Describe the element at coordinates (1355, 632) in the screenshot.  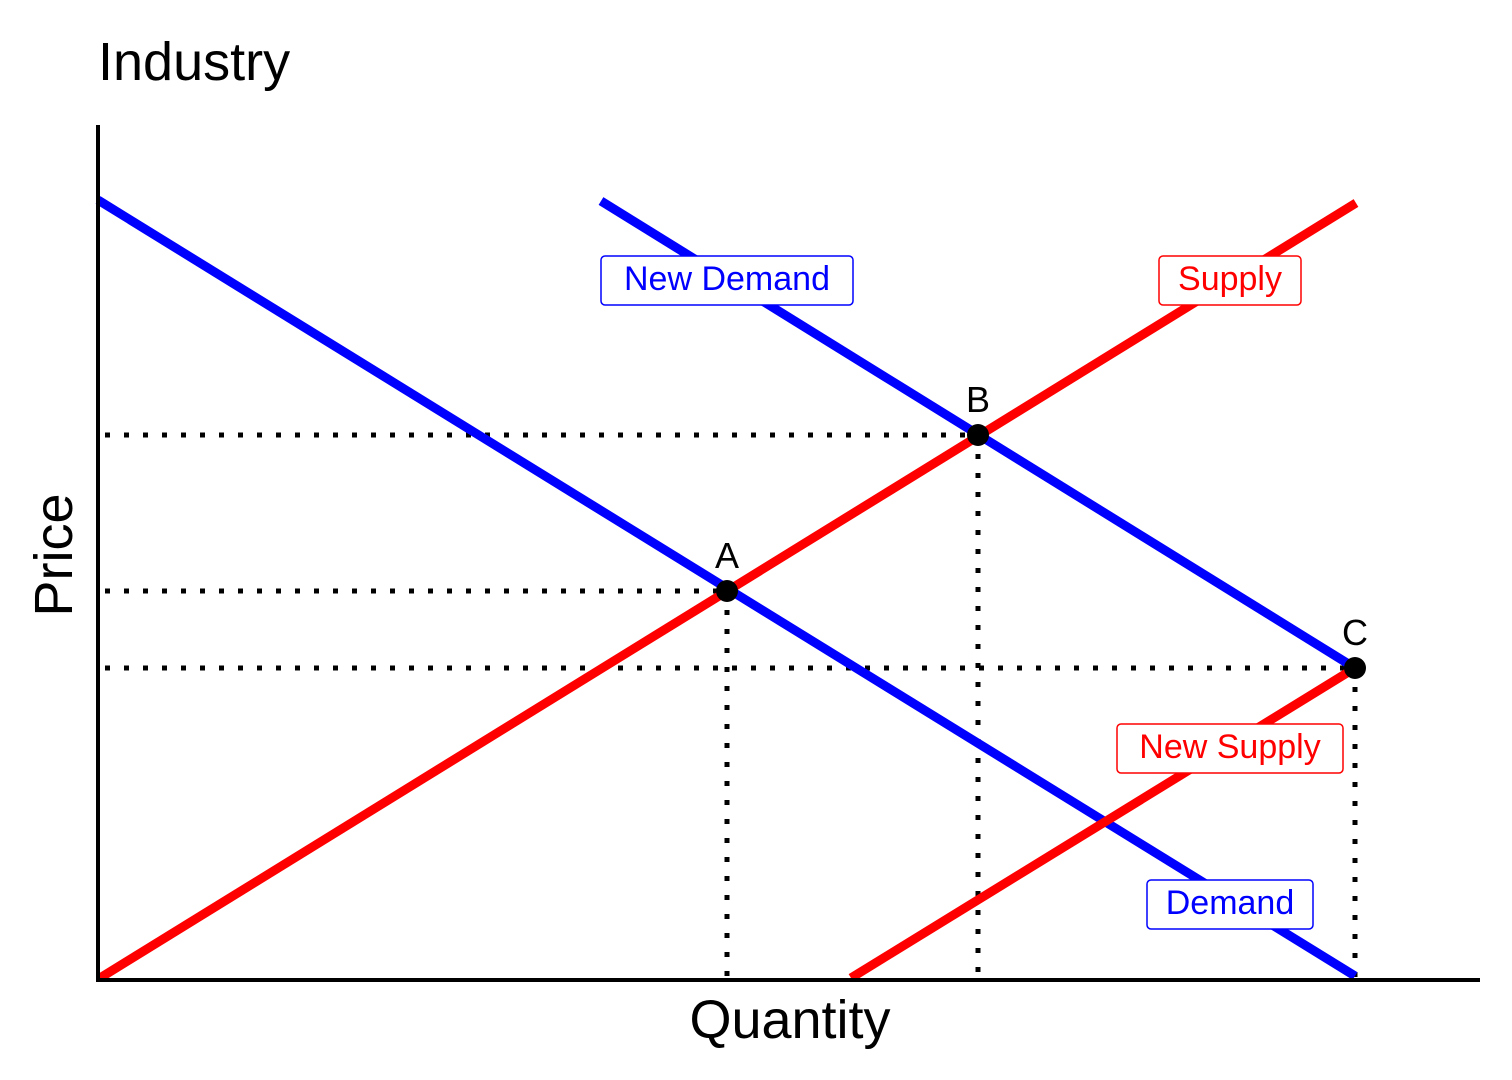
I see `point-label: C` at that location.